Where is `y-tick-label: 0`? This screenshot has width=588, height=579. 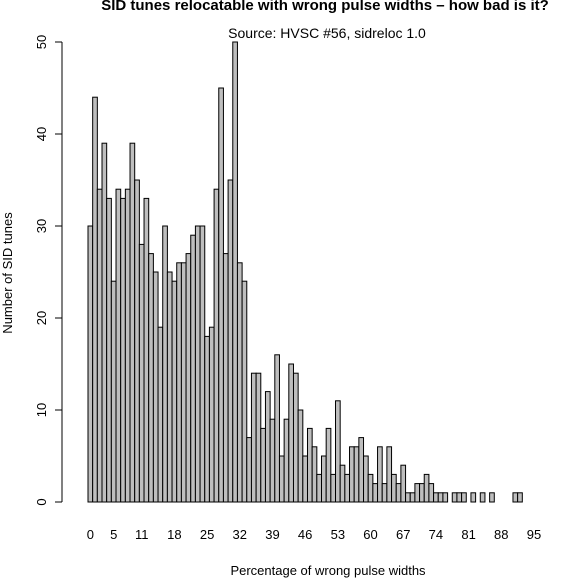
y-tick-label: 0 is located at coordinates (41, 501).